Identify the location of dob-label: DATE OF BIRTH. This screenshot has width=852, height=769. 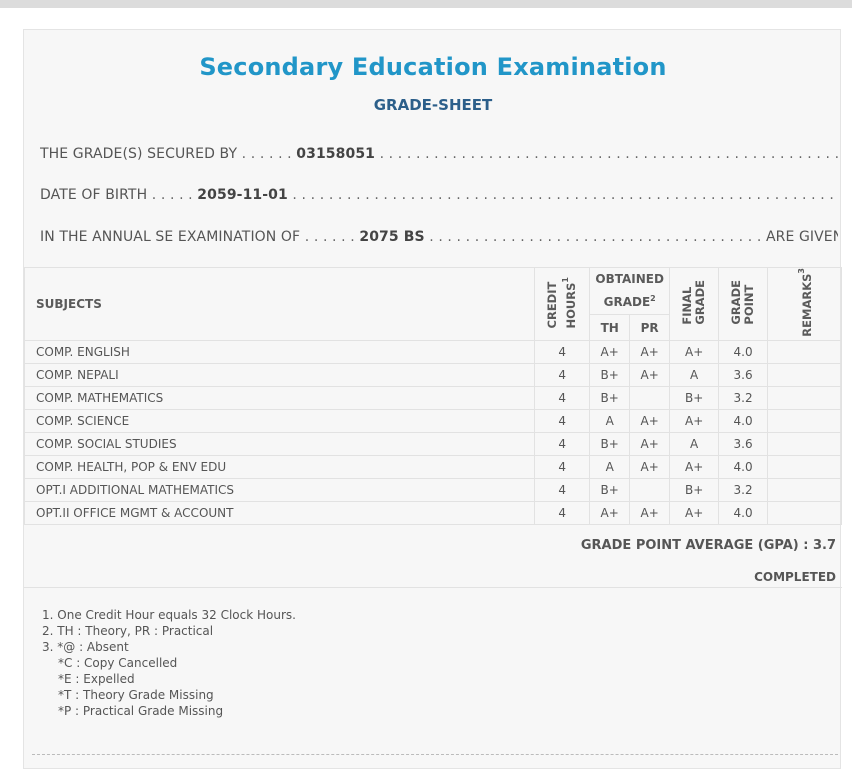
(94, 195).